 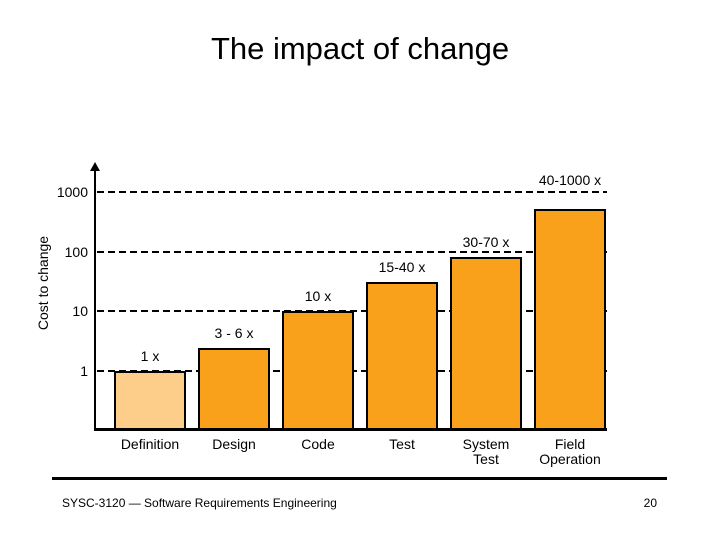 What do you see at coordinates (359, 478) in the screenshot?
I see `footer-divider` at bounding box center [359, 478].